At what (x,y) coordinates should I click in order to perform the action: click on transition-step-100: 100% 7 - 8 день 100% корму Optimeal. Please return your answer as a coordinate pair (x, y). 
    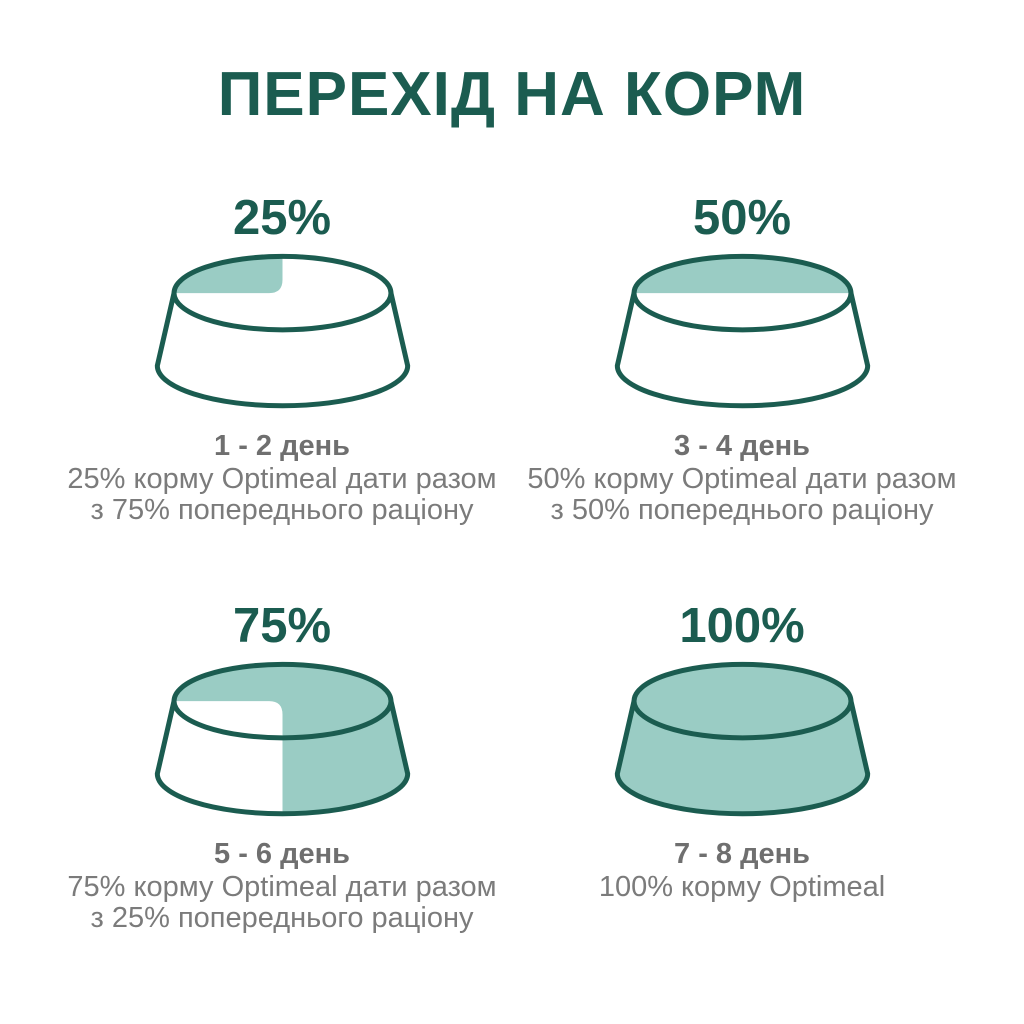
    Looking at the image, I should click on (742, 768).